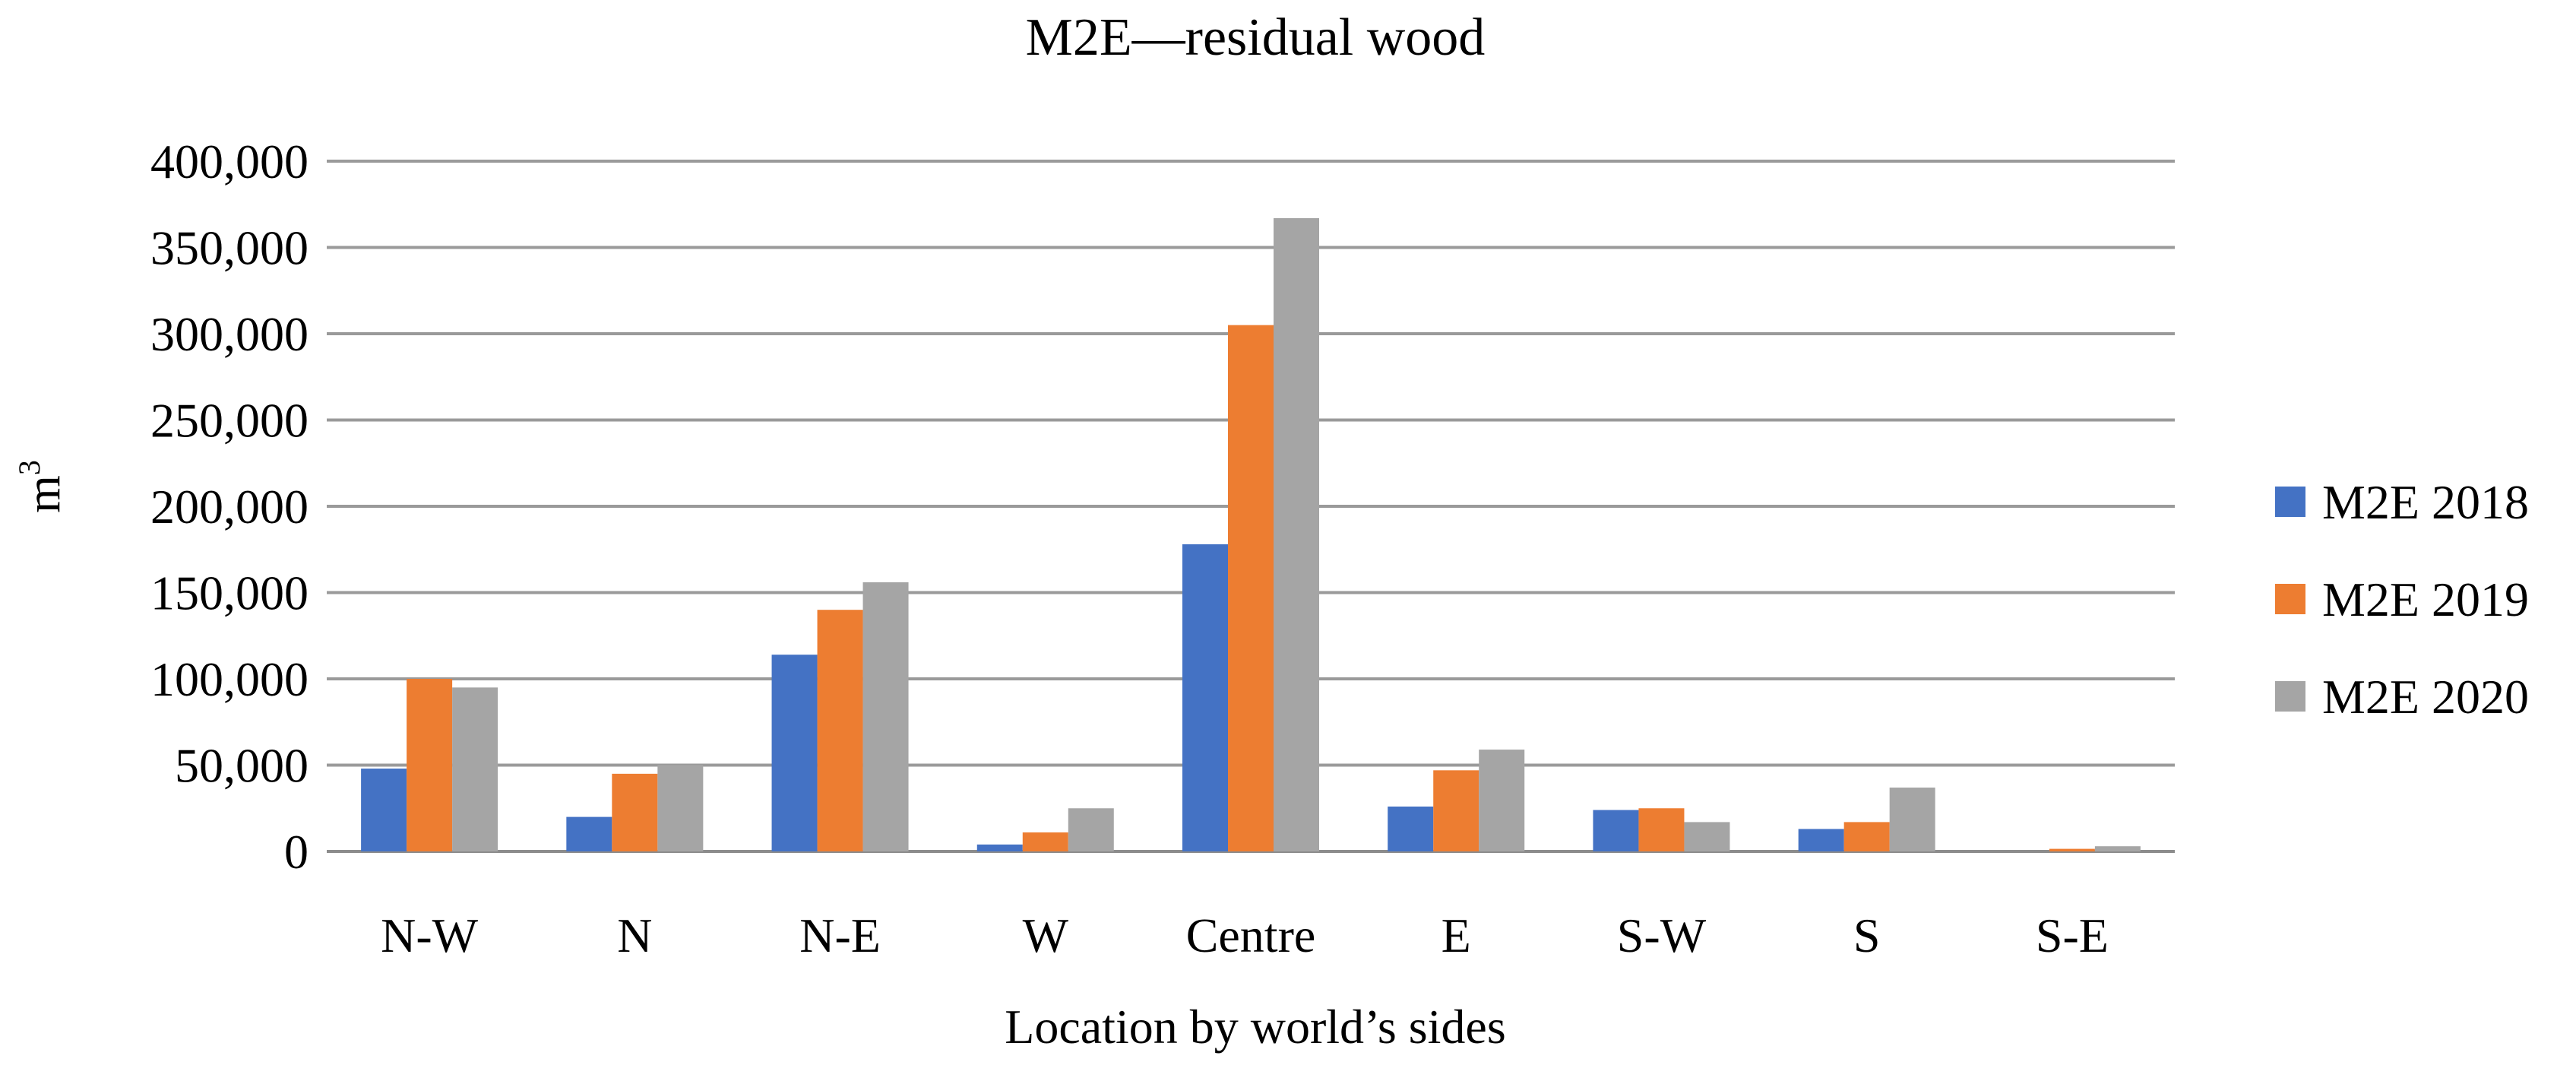 The image size is (2576, 1081). Describe the element at coordinates (430, 935) in the screenshot. I see `x-tick-label: N-W` at that location.